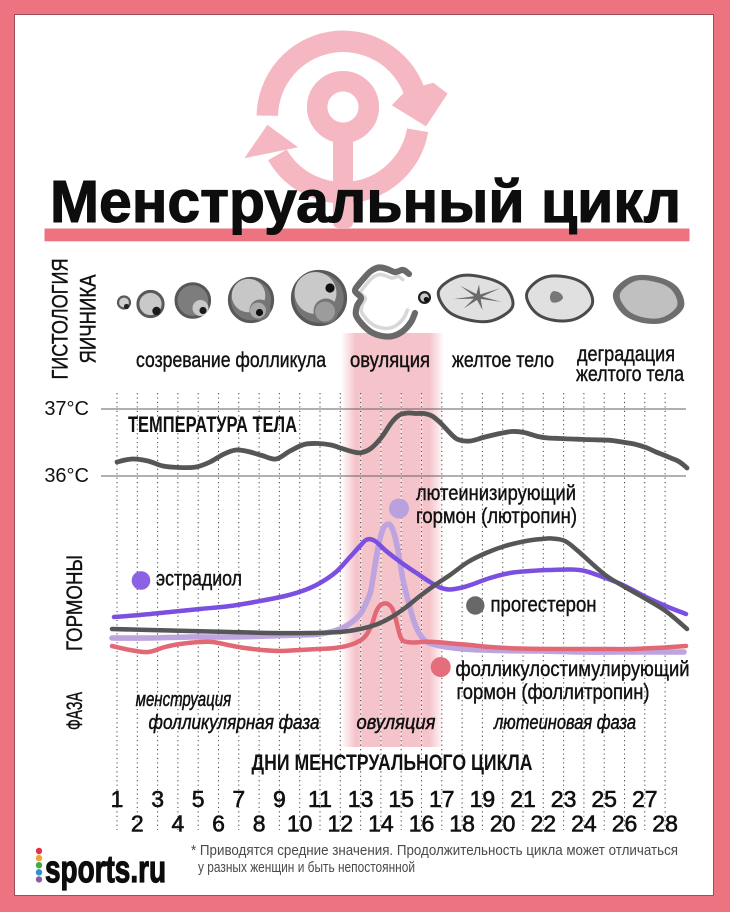 The height and width of the screenshot is (912, 730). What do you see at coordinates (503, 824) in the screenshot?
I see `svg-text: 20` at bounding box center [503, 824].